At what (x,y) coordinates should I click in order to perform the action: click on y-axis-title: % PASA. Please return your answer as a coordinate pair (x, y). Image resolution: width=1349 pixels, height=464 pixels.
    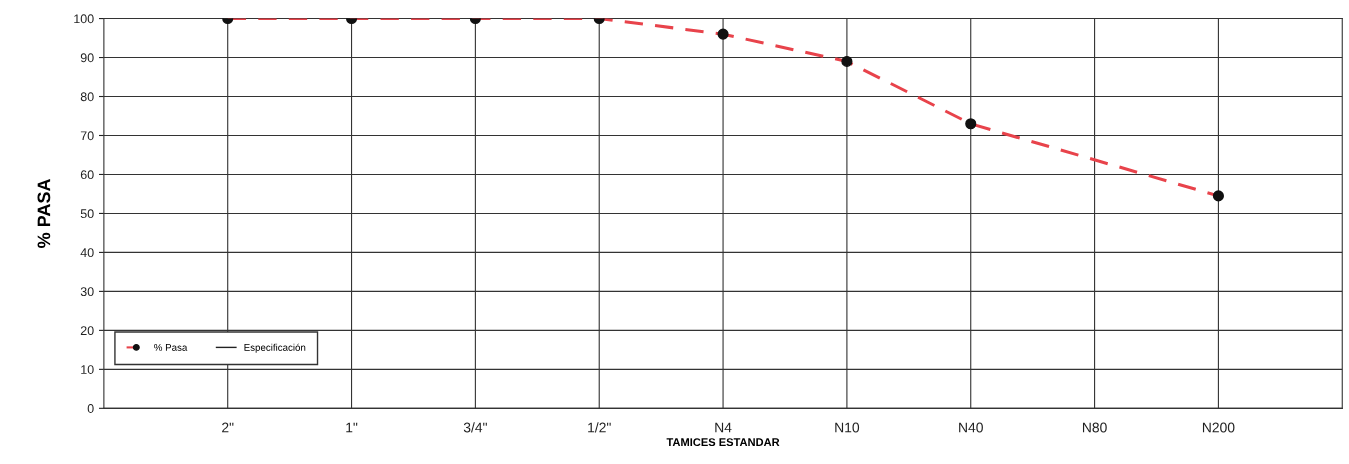
    Looking at the image, I should click on (44, 213).